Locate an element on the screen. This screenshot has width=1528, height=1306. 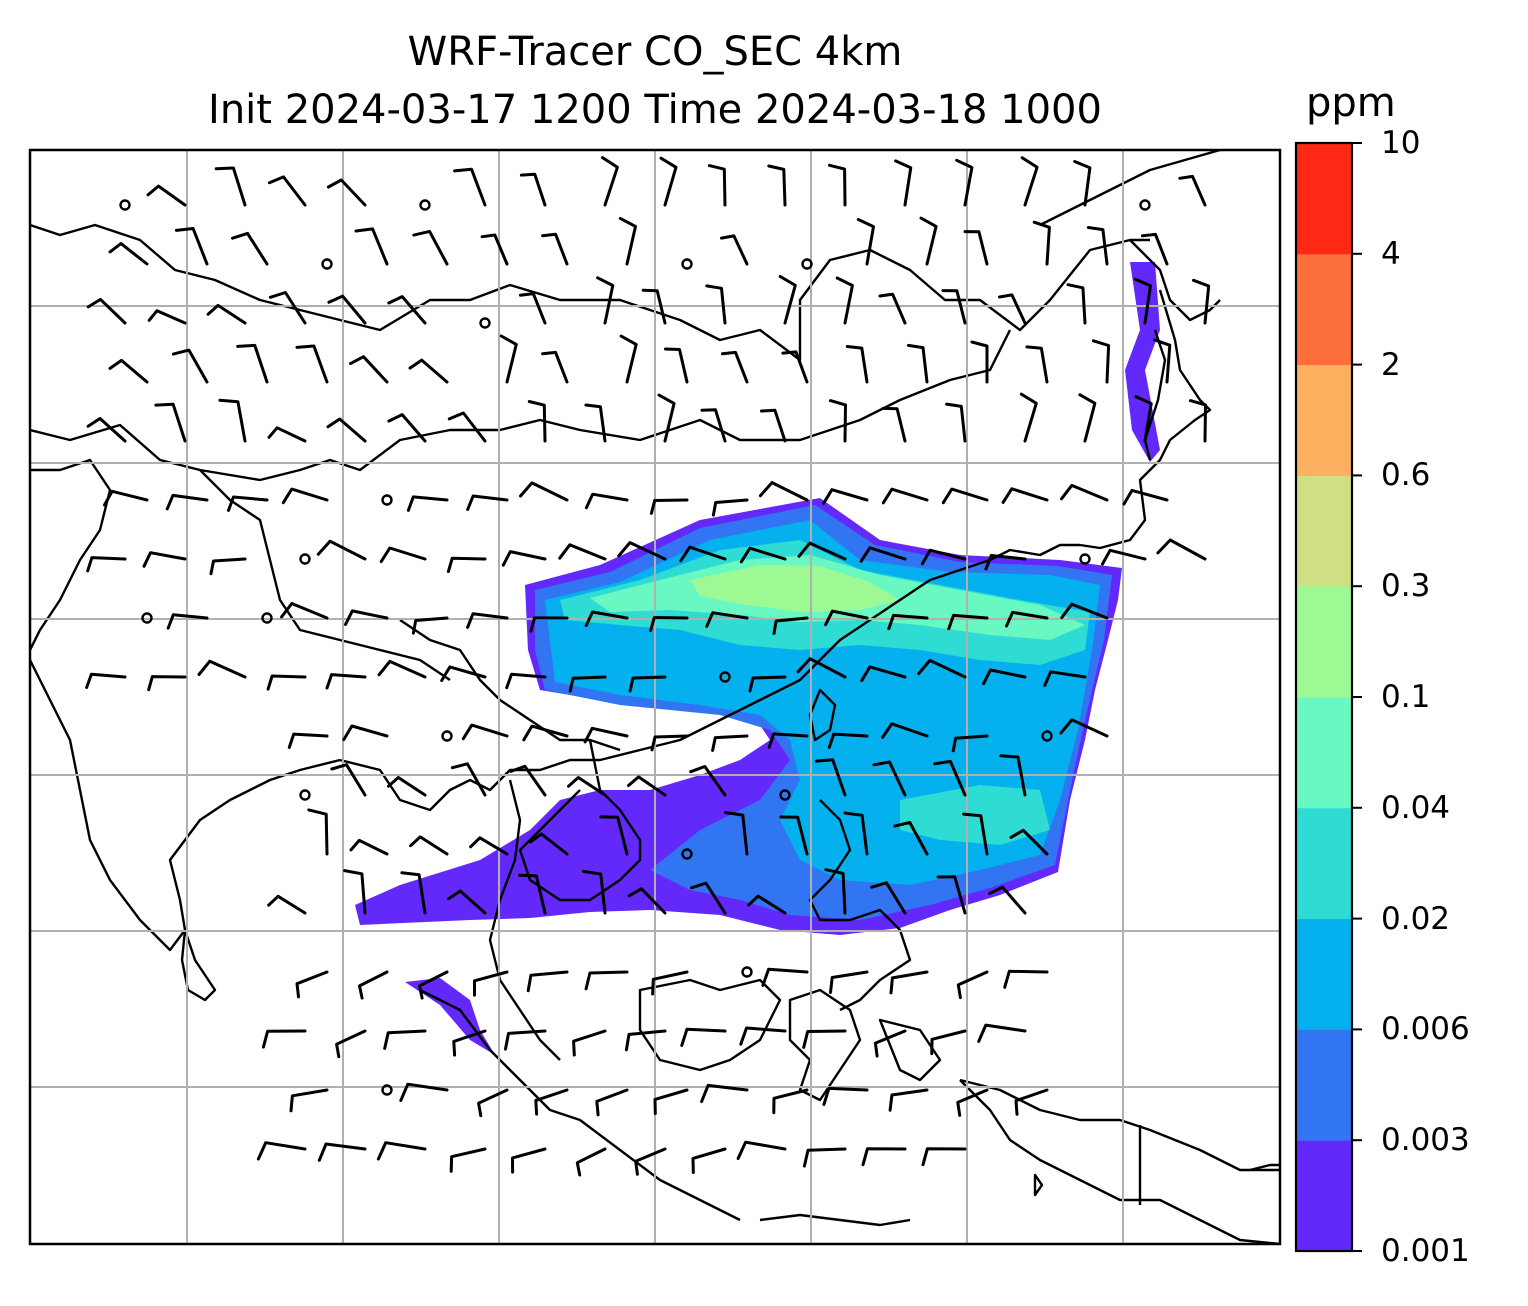
colorbar-tick-label: 0.1 is located at coordinates (1406, 697).